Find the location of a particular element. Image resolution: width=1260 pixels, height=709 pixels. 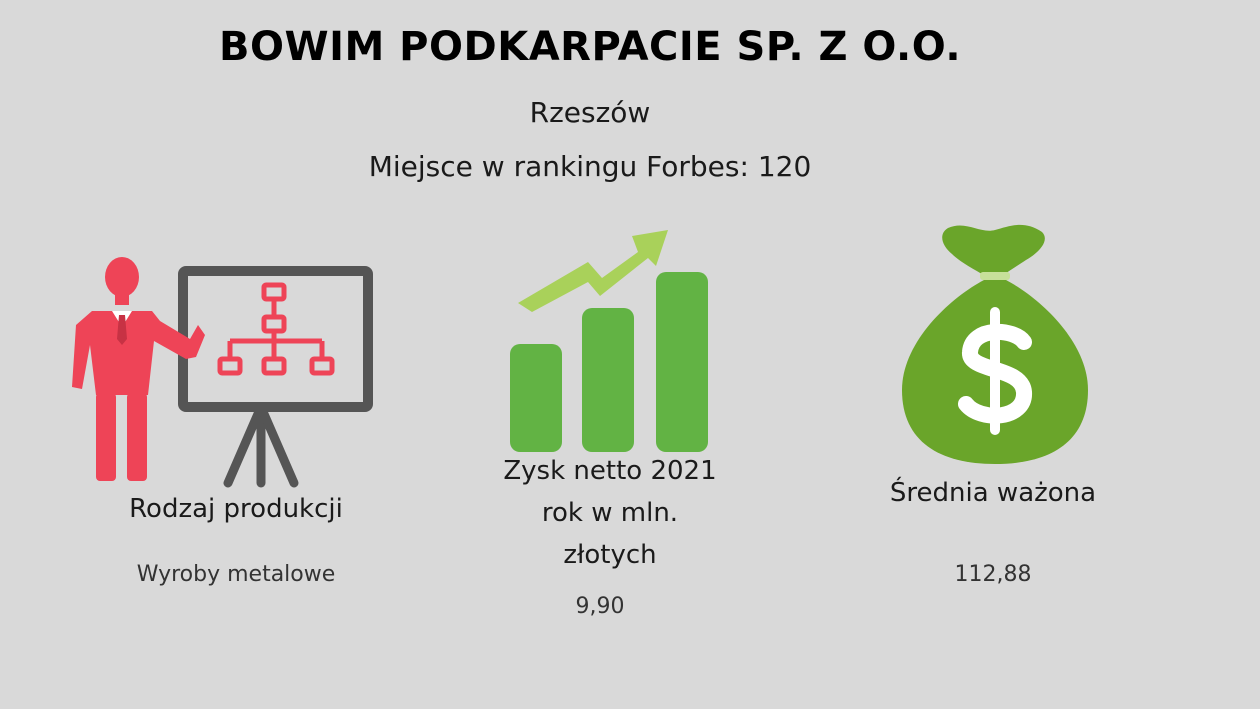

weighted-average-label: Średnia ważona is located at coordinates (993, 493).